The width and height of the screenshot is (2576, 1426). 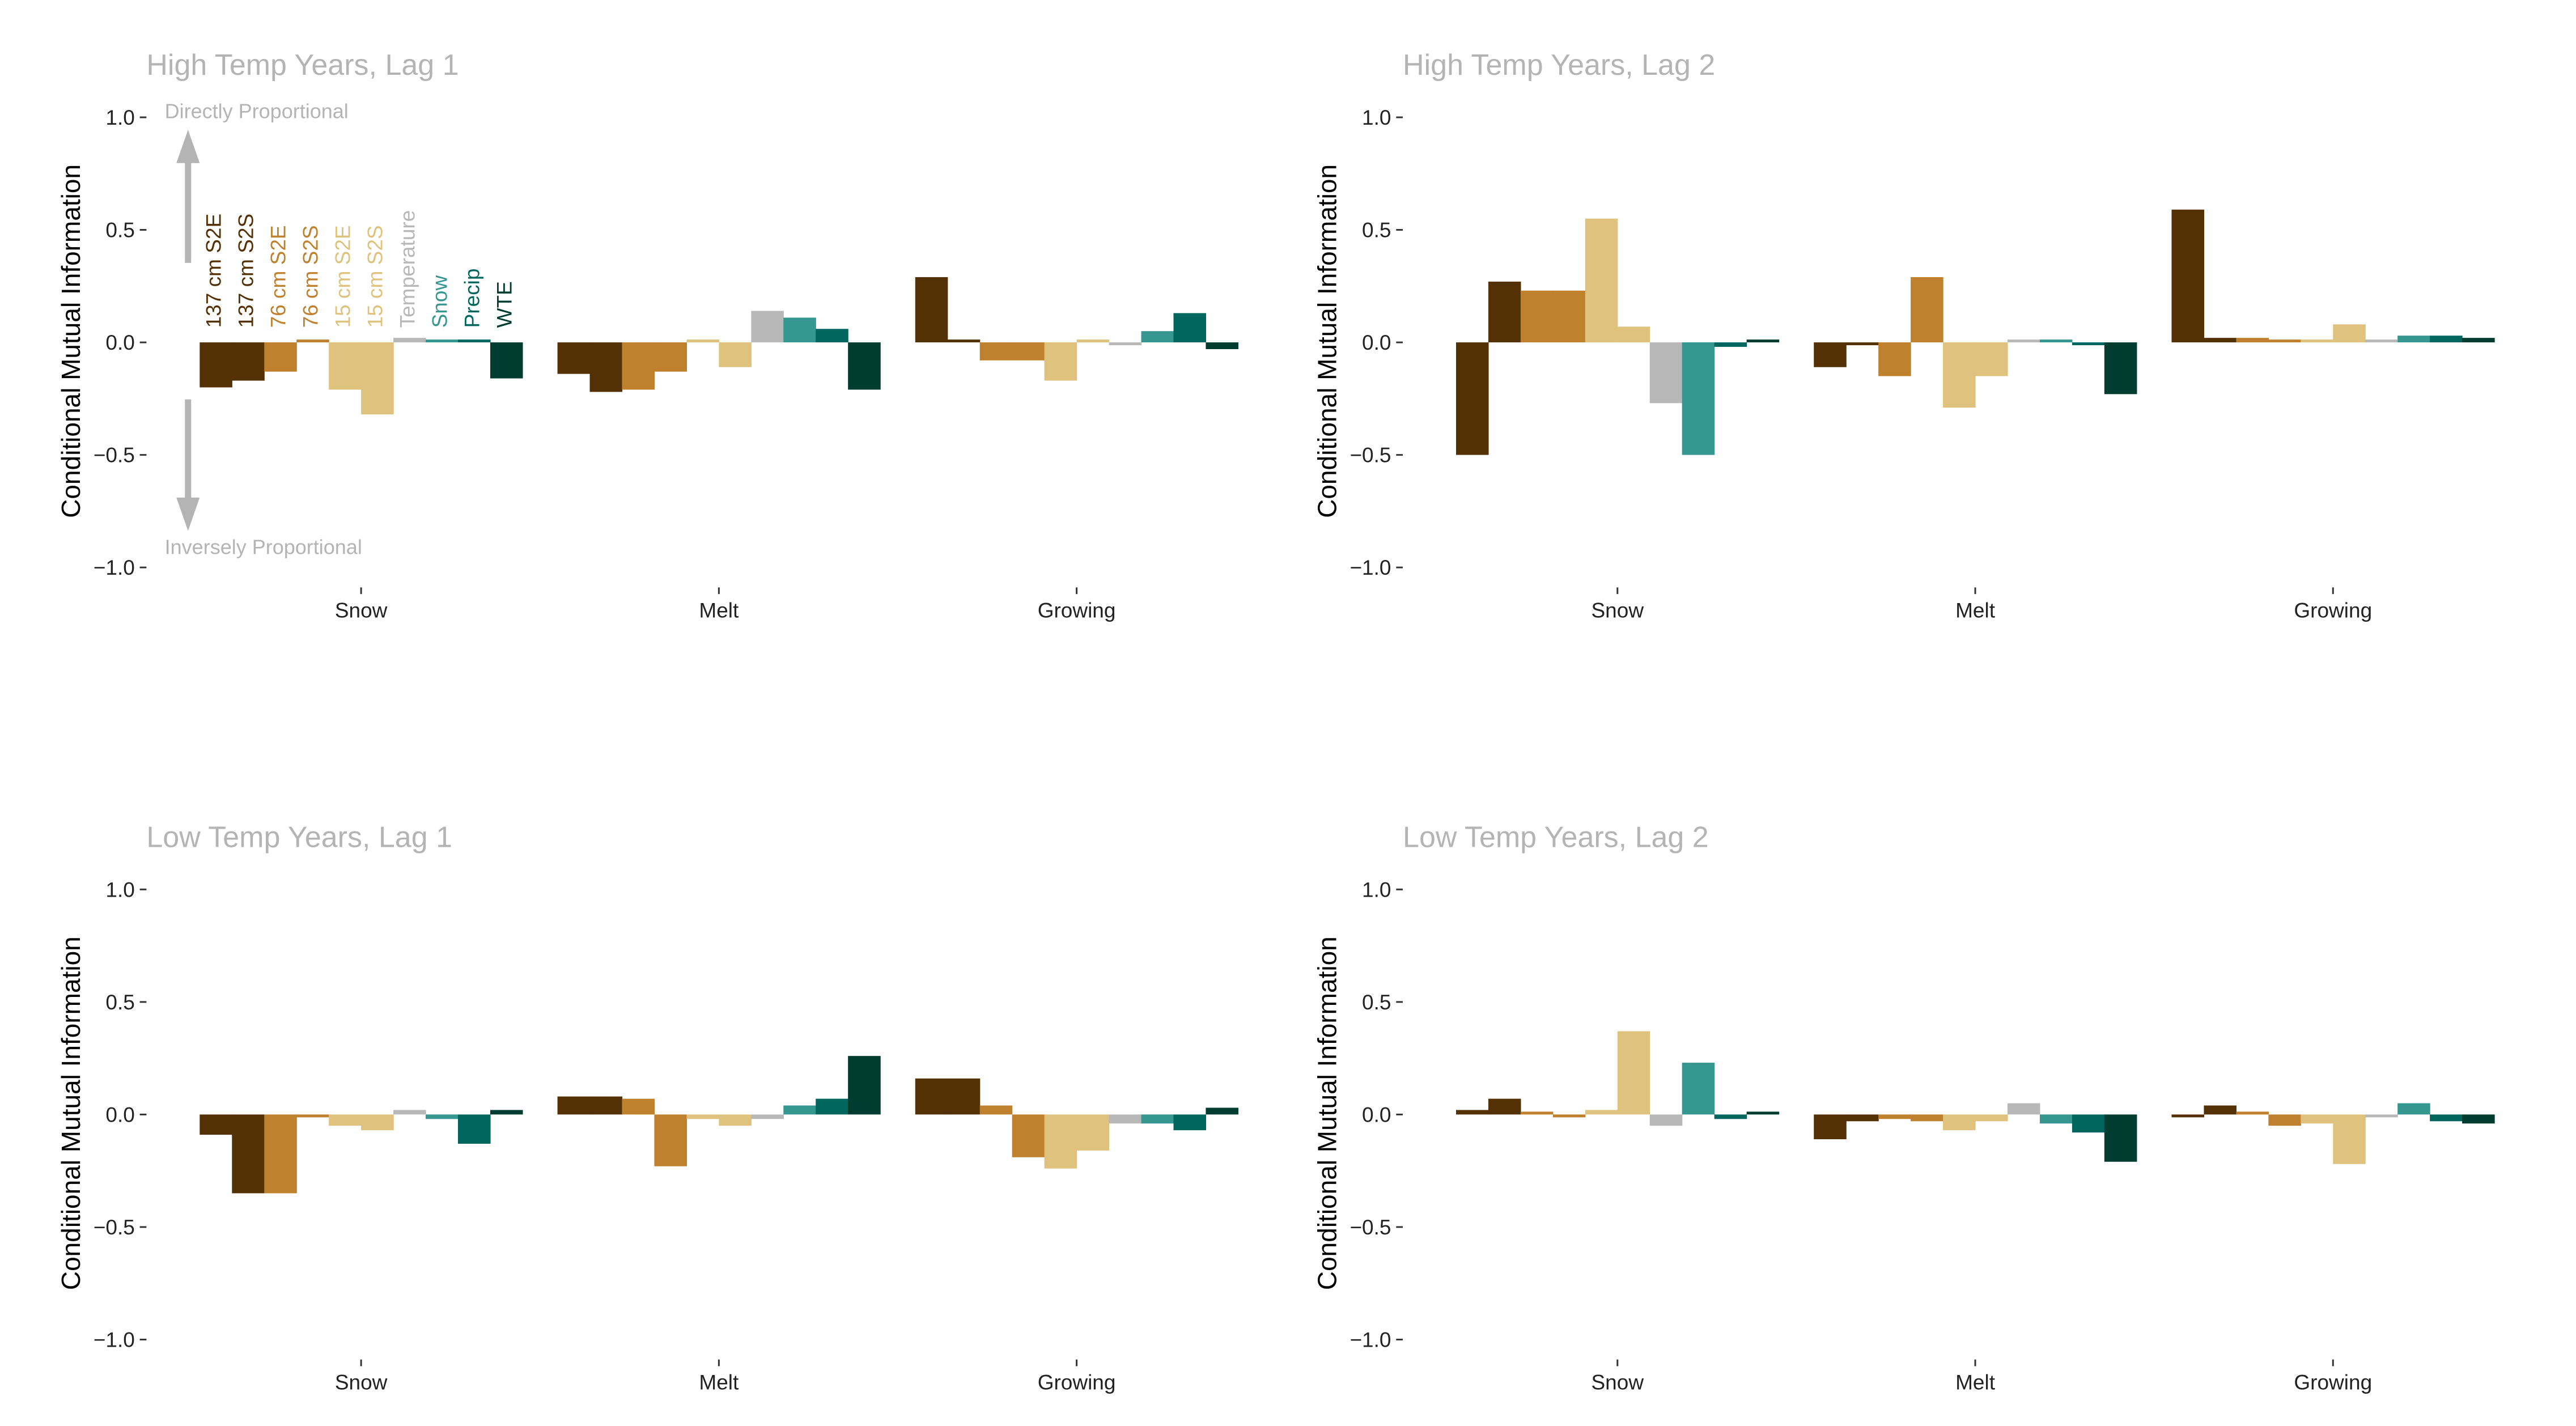 What do you see at coordinates (1618, 1383) in the screenshot?
I see `x-tick-label: Snow` at bounding box center [1618, 1383].